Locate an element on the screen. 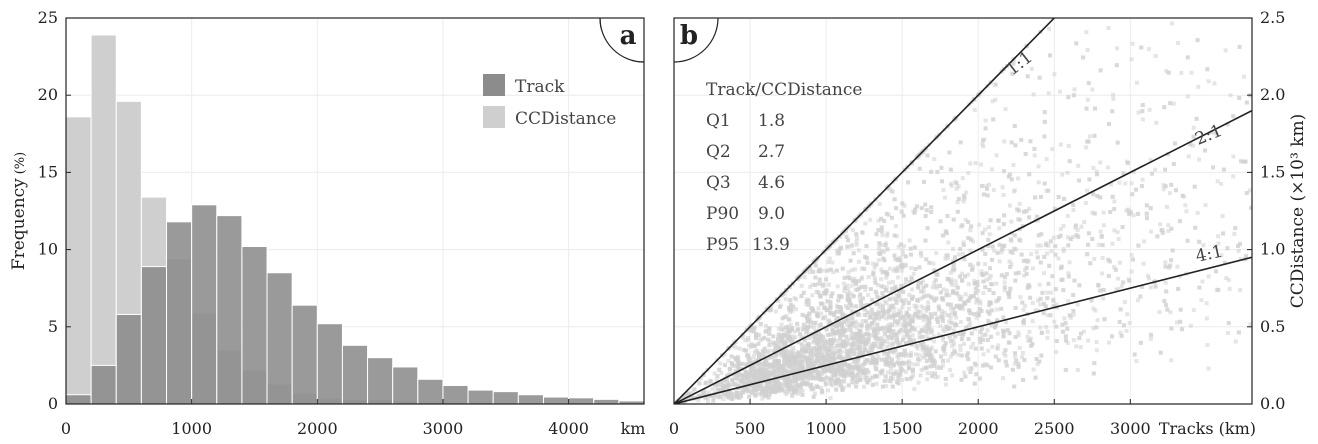 This screenshot has width=1318, height=444. panel-a-ylabel-text: Frequency is located at coordinates (19, 224).